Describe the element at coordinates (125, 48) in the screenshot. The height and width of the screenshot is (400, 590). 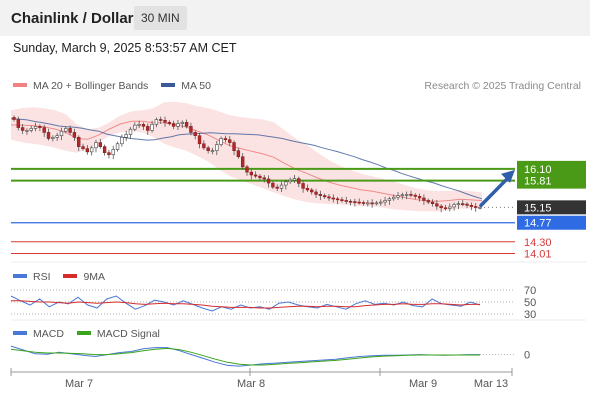
I see `timestamp: Sunday, March 9, 2025 8:53:57 AM CET` at that location.